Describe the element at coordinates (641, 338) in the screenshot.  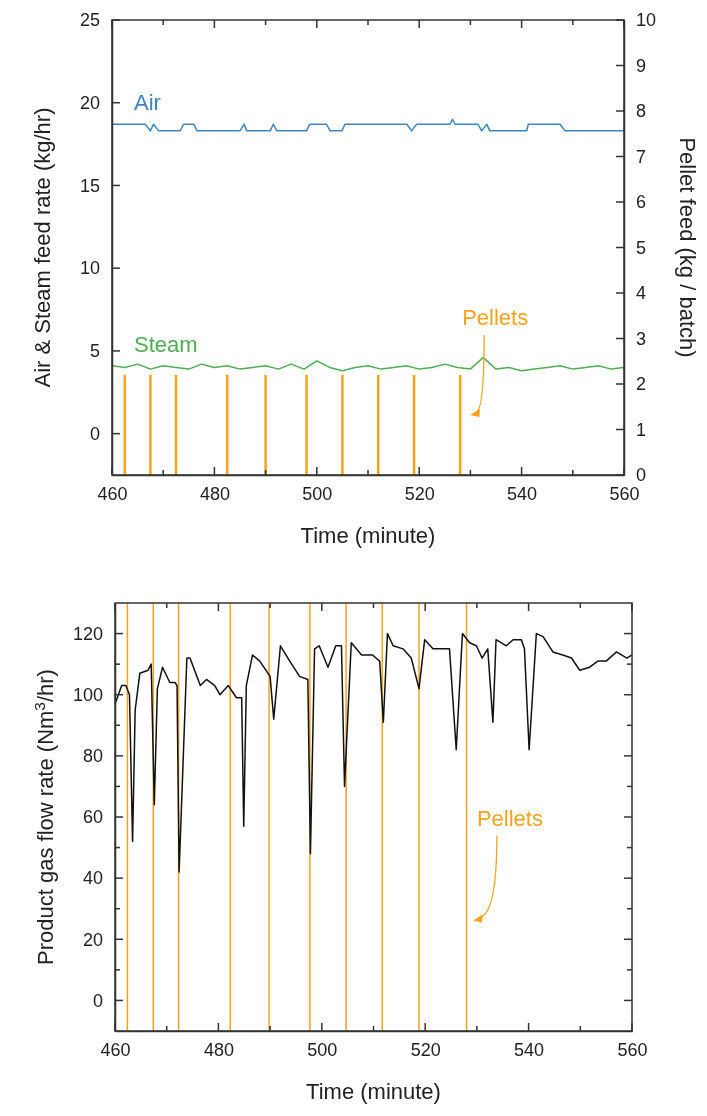
I see `y2-tick-label: 3` at that location.